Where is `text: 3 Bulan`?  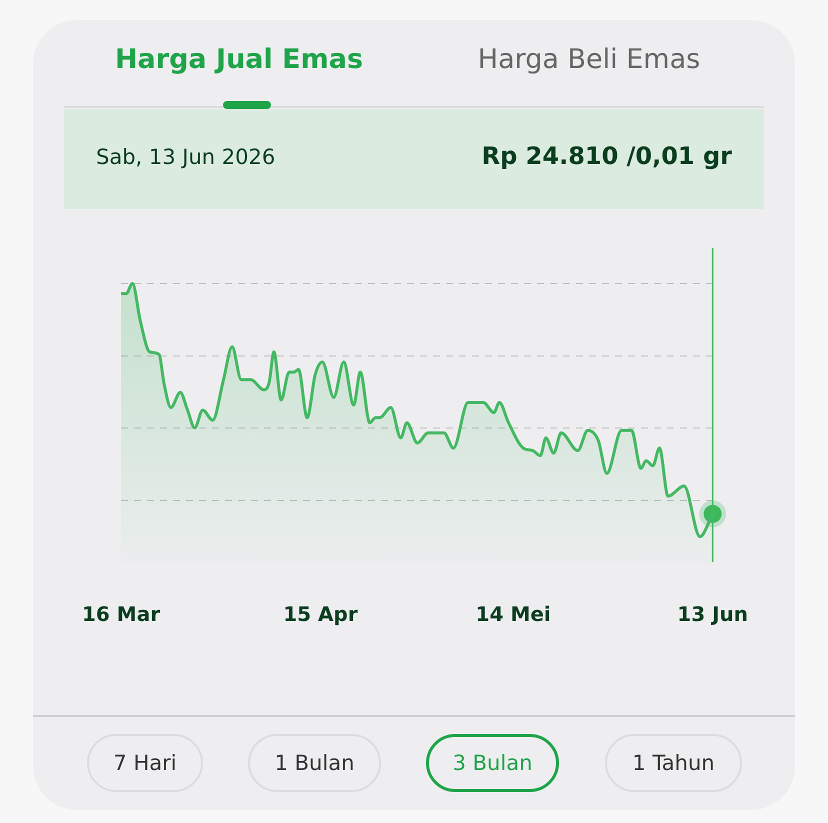
text: 3 Bulan is located at coordinates (492, 763).